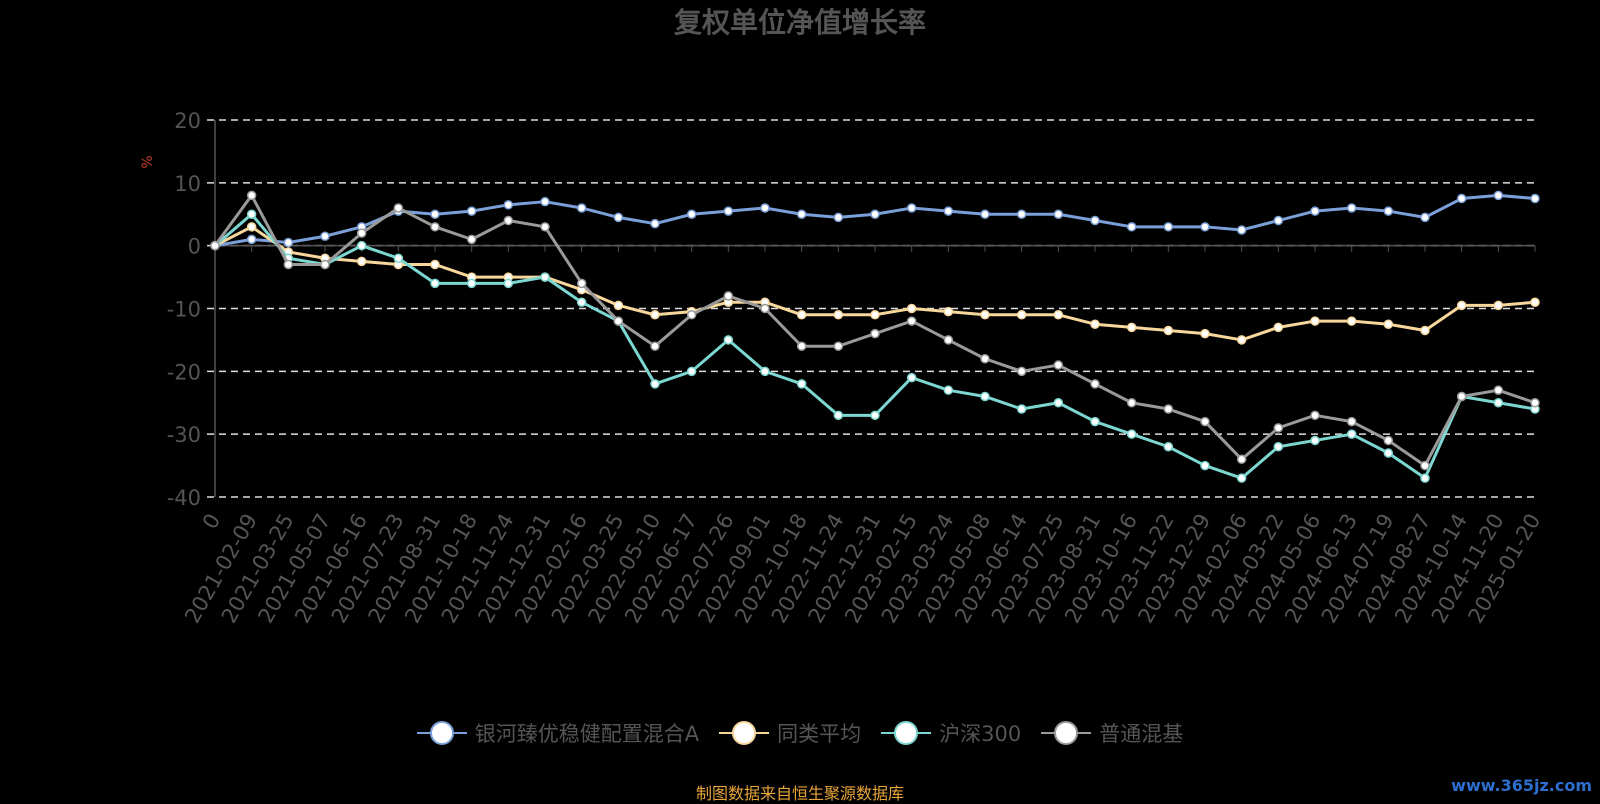 This screenshot has width=1600, height=804. What do you see at coordinates (211, 522) in the screenshot?
I see `x-tick-label: 0` at bounding box center [211, 522].